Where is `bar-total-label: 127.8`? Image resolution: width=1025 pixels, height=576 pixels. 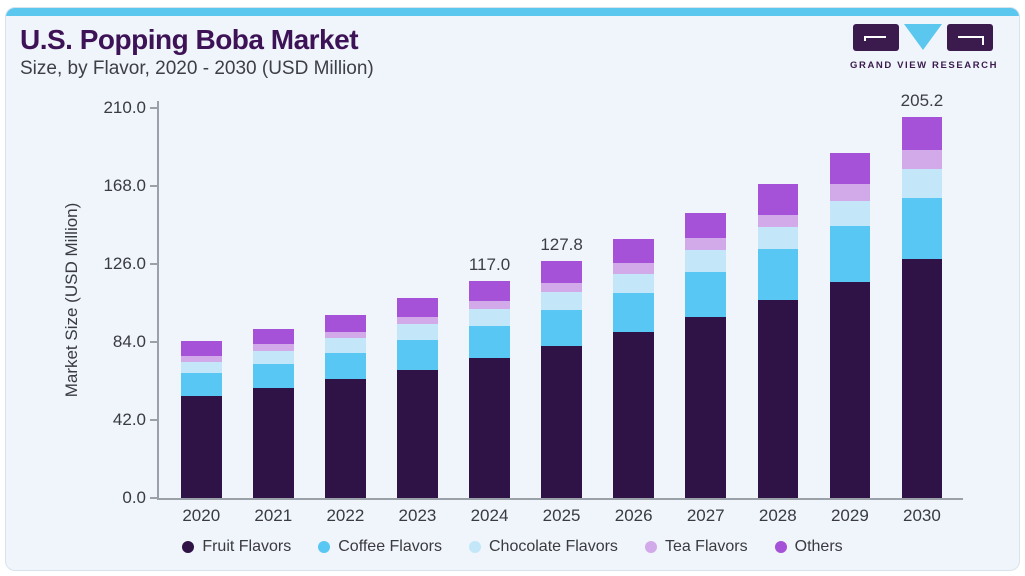
bar-total-label: 127.8 is located at coordinates (561, 244).